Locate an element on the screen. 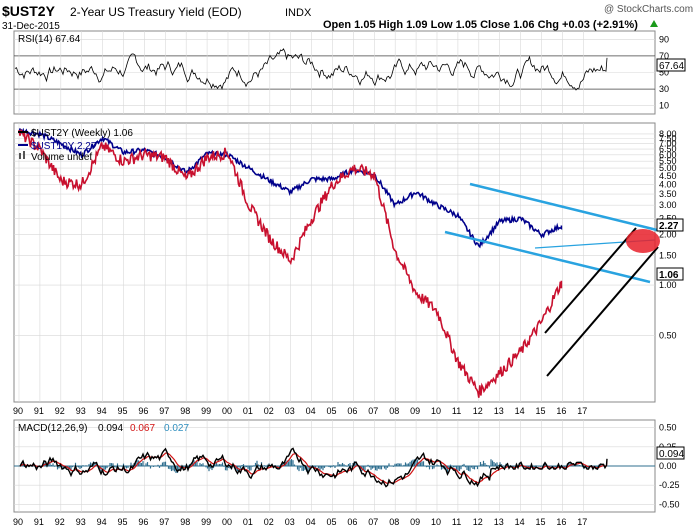 The image size is (700, 530). trend-upper-line is located at coordinates (590, 280).